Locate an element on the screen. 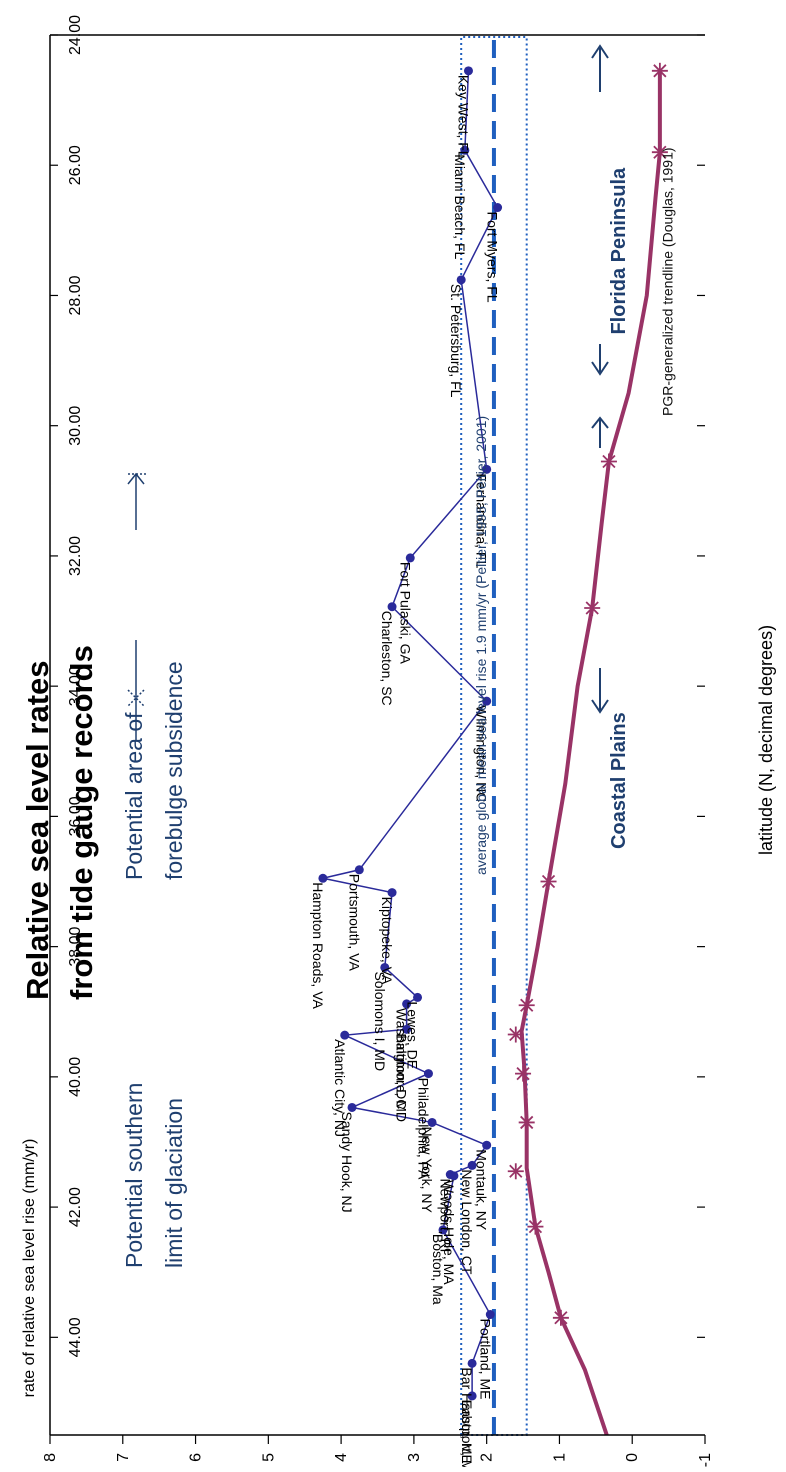  station-label: Newport, RI is located at coordinates (445, 1216).